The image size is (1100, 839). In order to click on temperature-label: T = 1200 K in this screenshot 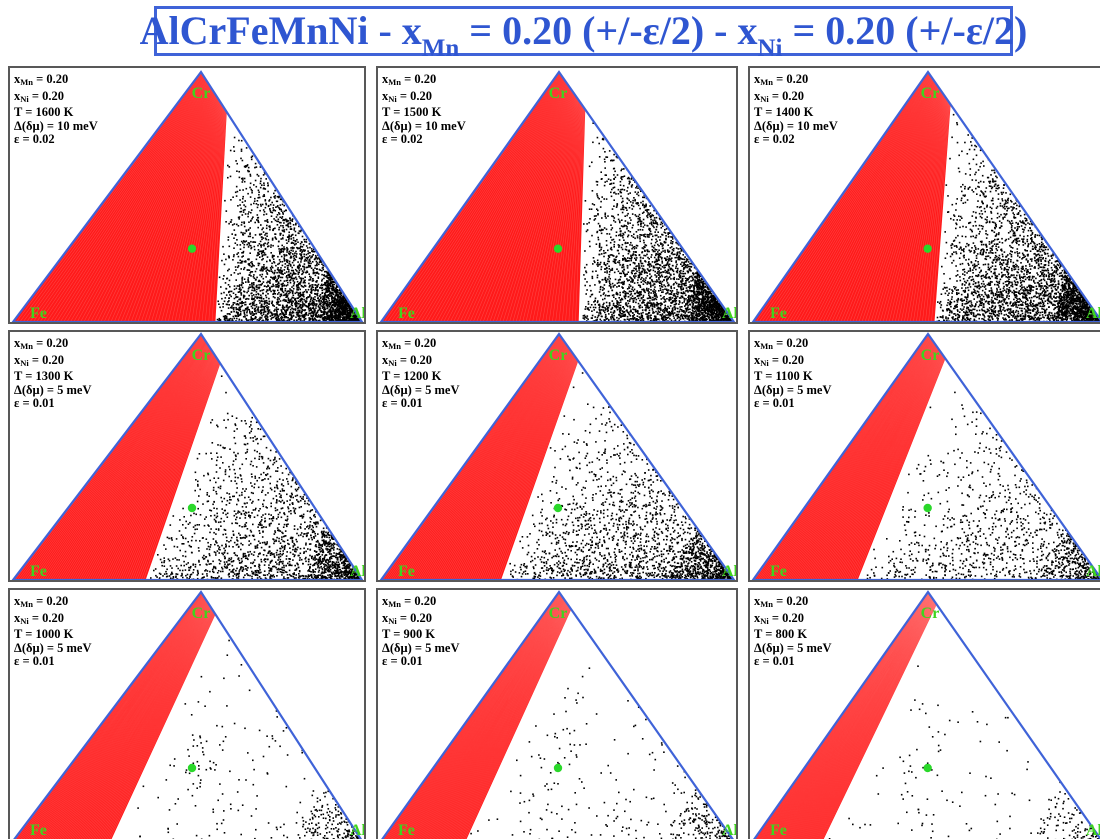, I will do `click(412, 376)`.